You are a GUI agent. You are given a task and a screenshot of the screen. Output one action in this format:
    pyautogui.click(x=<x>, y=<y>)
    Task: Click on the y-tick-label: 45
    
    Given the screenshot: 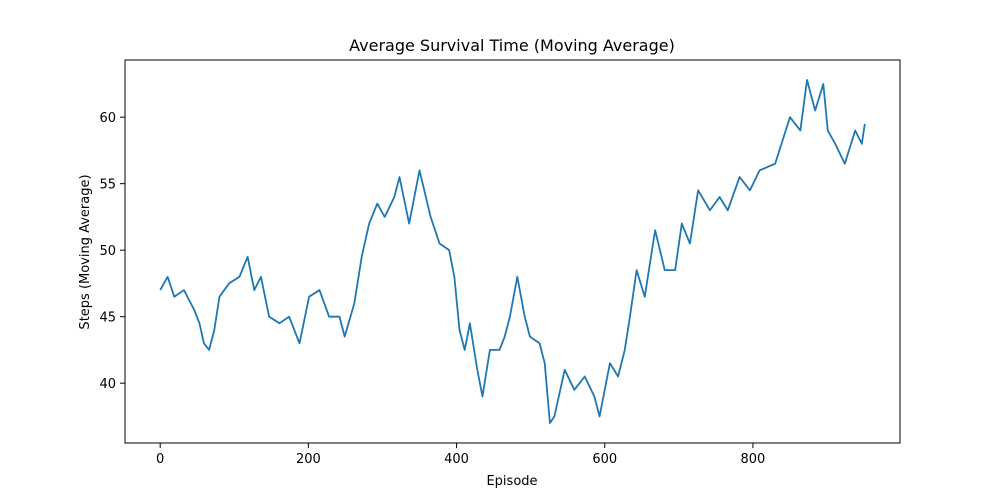 What is the action you would take?
    pyautogui.click(x=107, y=318)
    